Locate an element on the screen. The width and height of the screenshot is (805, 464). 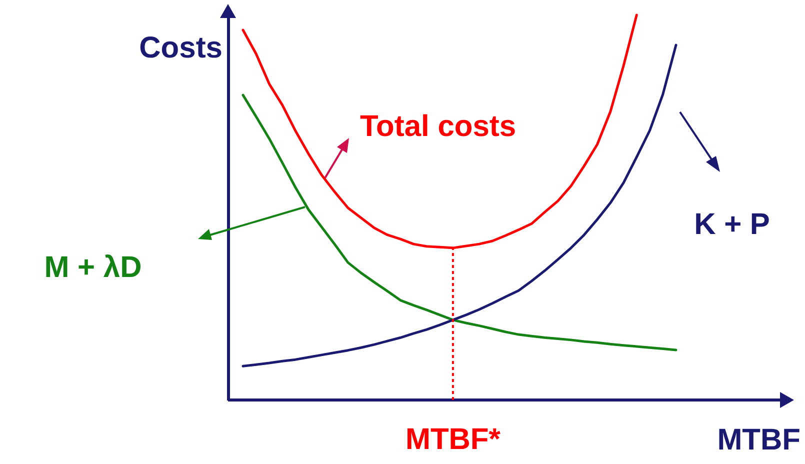
text: K + P is located at coordinates (732, 224).